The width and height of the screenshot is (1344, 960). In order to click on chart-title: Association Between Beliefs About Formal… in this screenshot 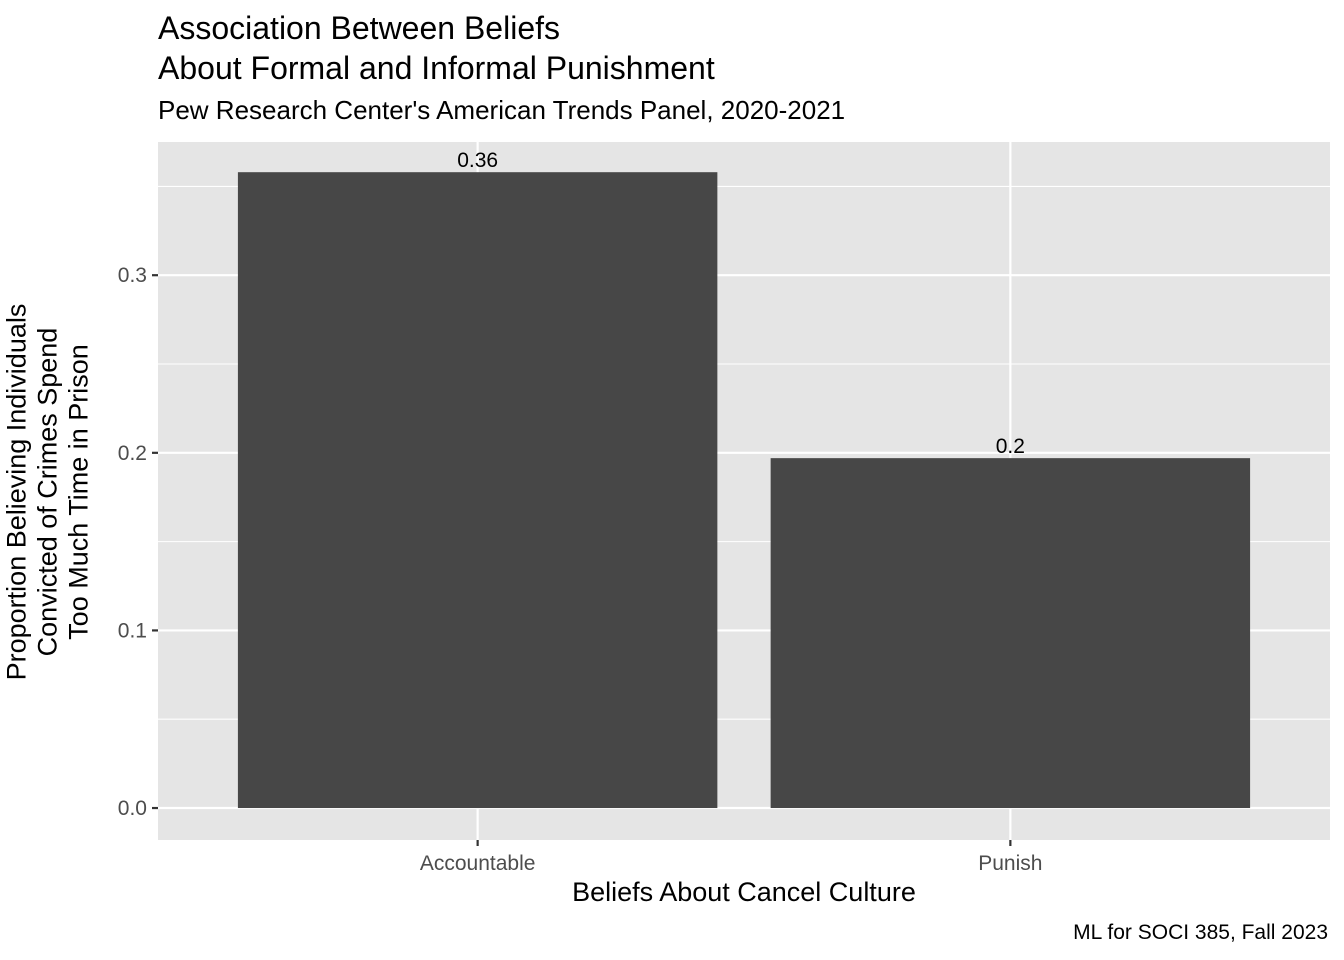, I will do `click(436, 48)`.